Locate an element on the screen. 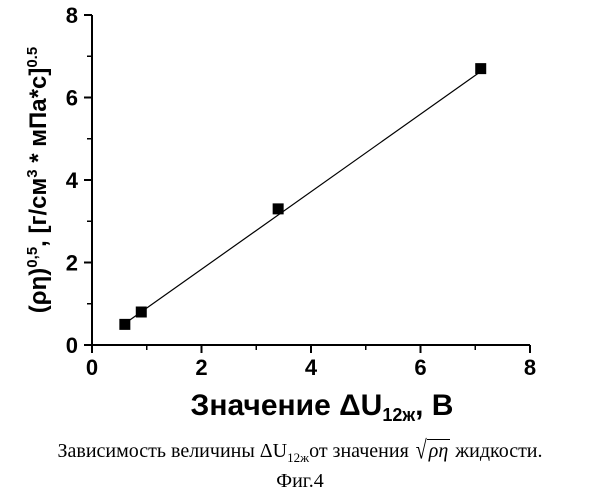 Image resolution: width=600 pixels, height=500 pixels. sqrt-symbol: √ ρη is located at coordinates (433, 451).